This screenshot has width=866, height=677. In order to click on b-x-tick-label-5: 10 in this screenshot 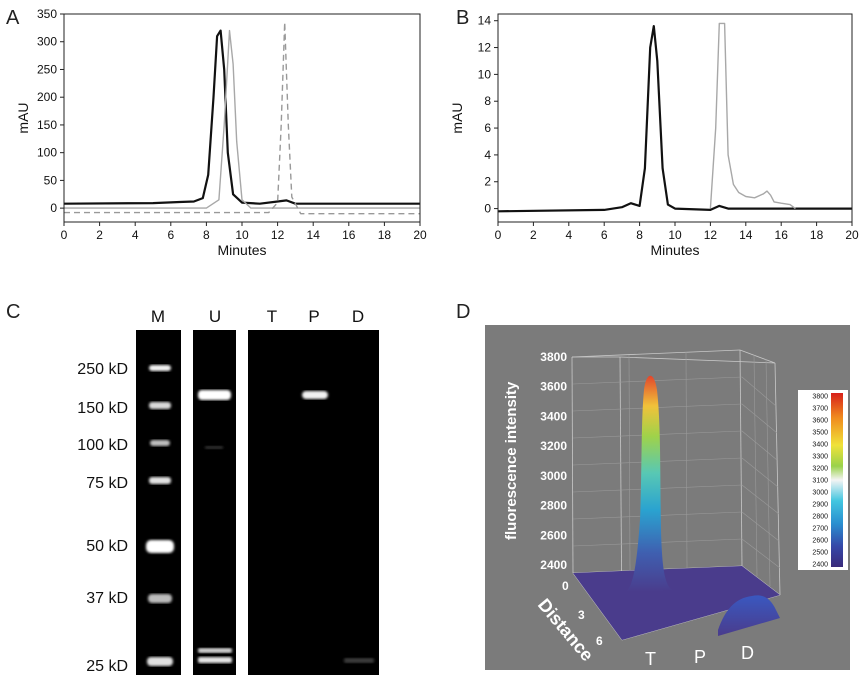, I will do `click(675, 235)`.